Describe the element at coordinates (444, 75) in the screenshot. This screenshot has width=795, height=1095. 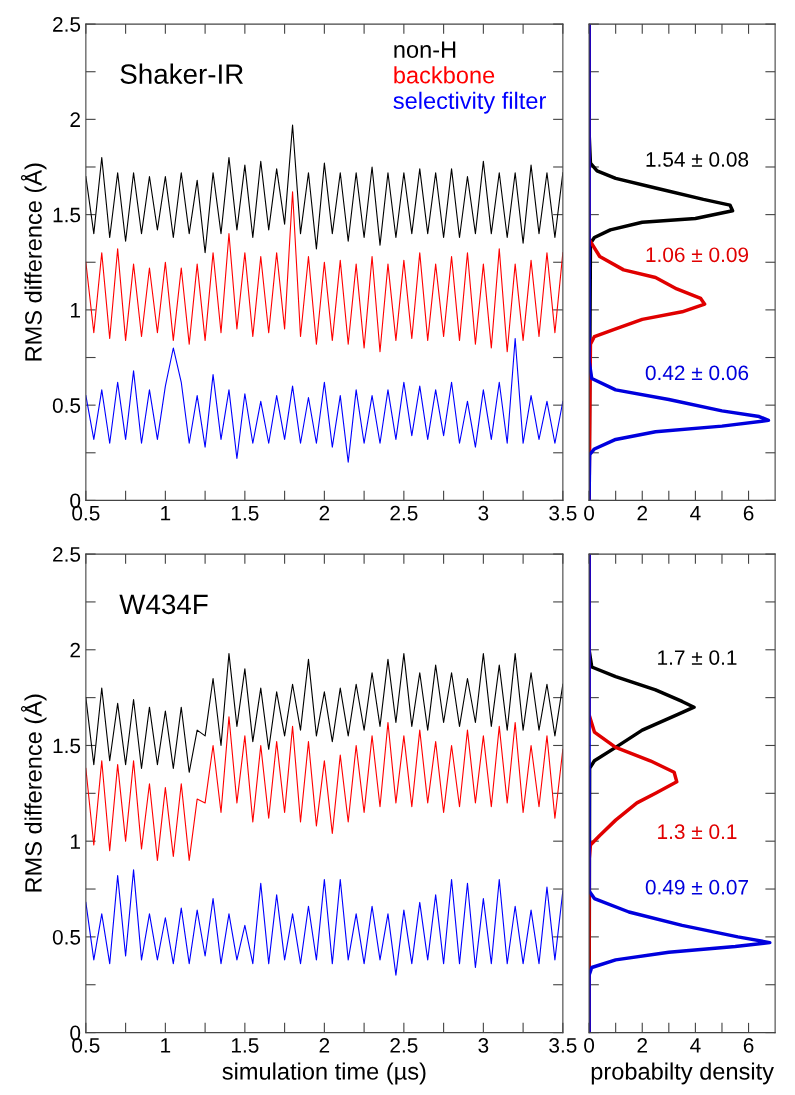
I see `text: backbone` at that location.